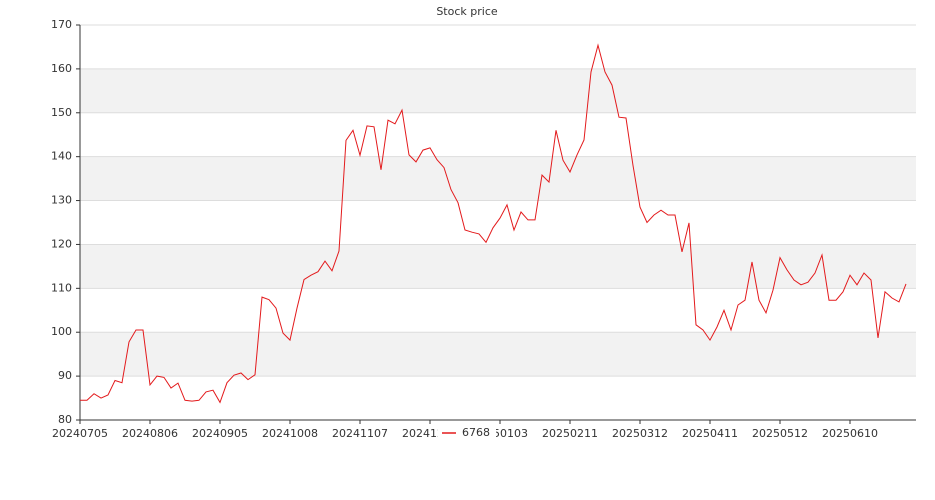 This screenshot has width=935, height=500. I want to click on y-tick-label: 90, so click(65, 375).